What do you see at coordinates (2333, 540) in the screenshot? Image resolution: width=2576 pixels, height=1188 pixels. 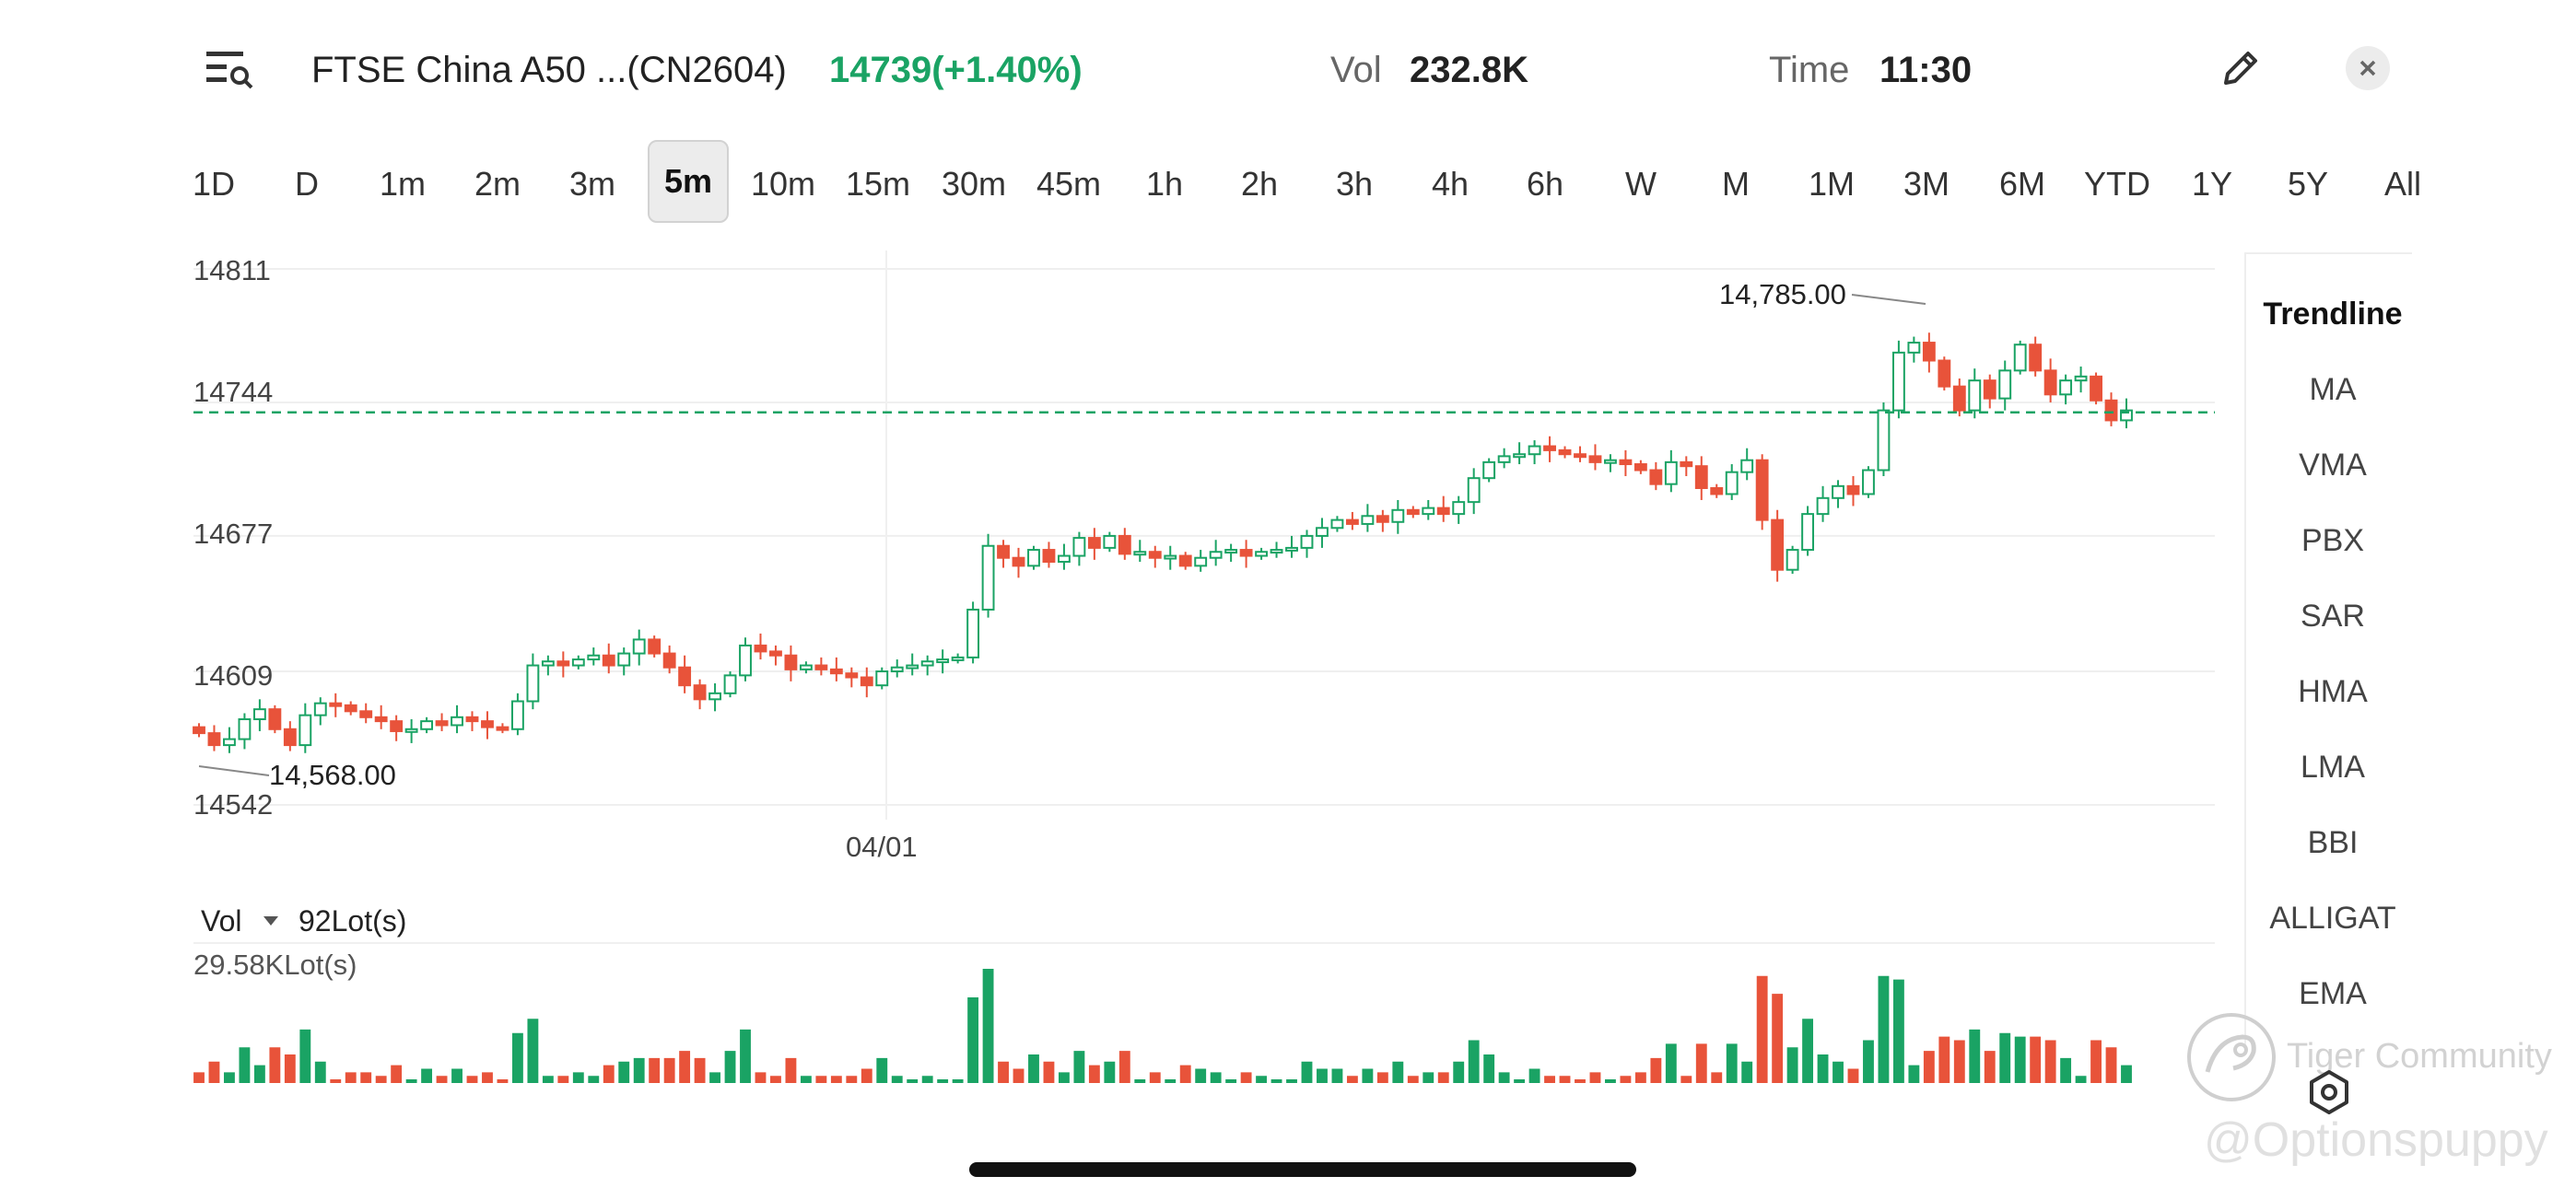 I see `indicator-pbx: PBX` at bounding box center [2333, 540].